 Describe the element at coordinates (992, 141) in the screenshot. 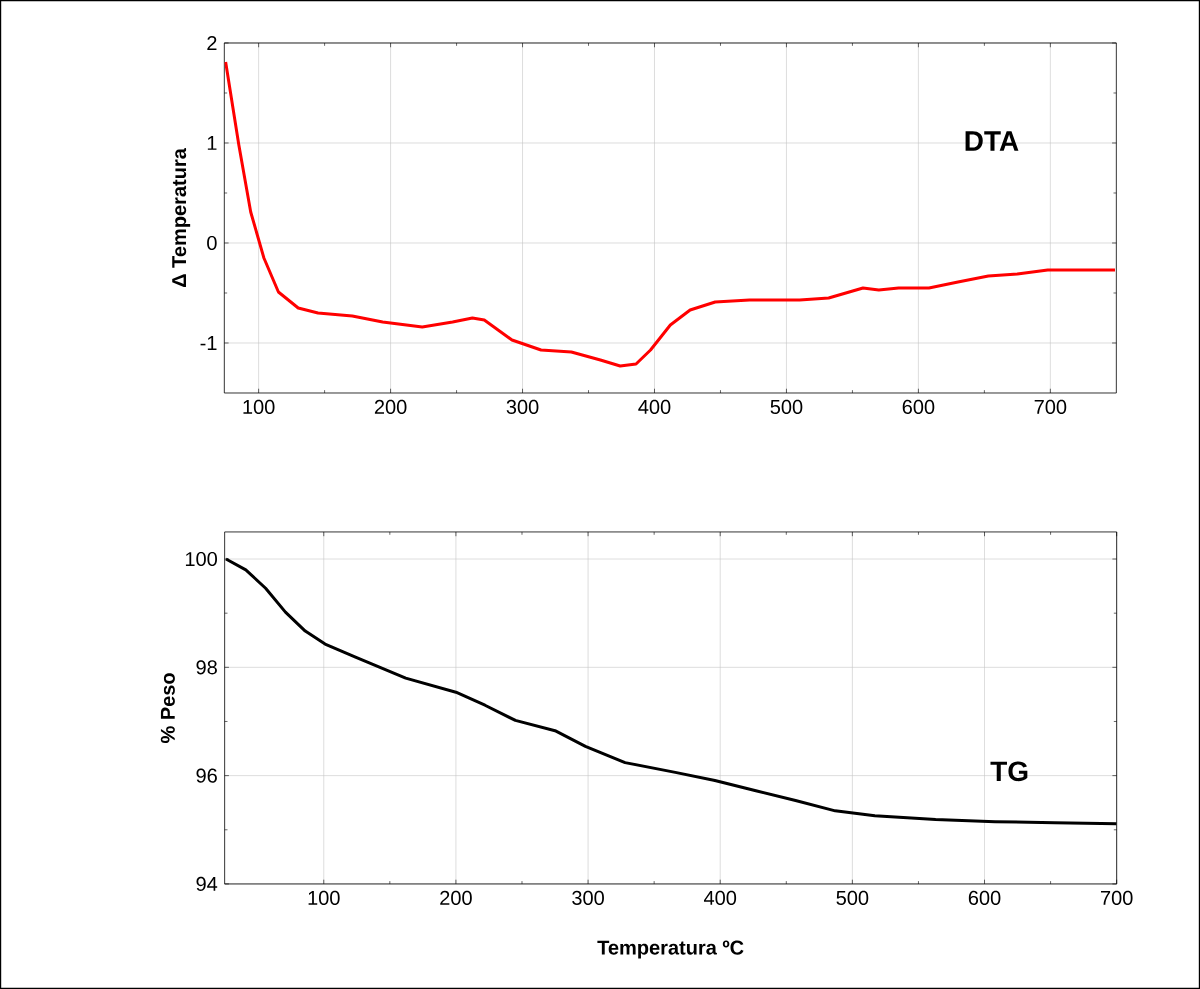

I see `text: DTA` at that location.